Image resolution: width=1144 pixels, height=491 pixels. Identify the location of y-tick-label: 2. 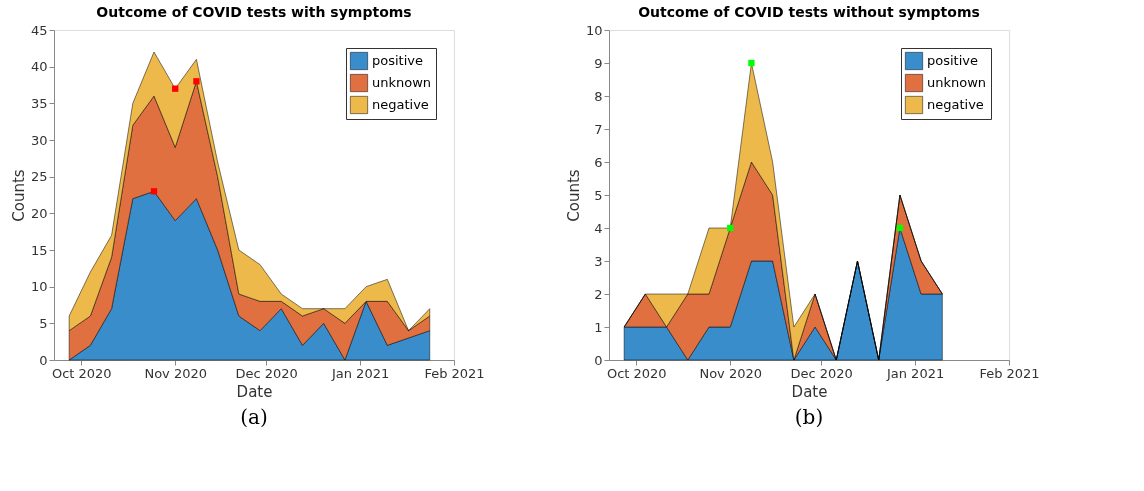
(598, 294).